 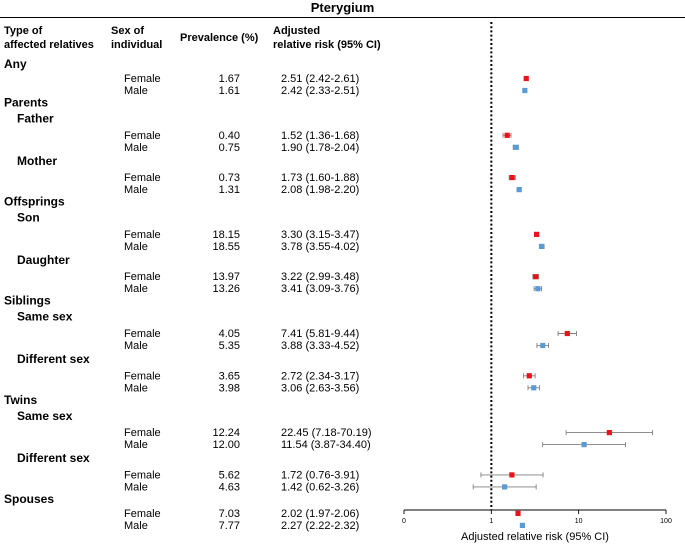 I want to click on x-tick-label: 10, so click(x=579, y=521).